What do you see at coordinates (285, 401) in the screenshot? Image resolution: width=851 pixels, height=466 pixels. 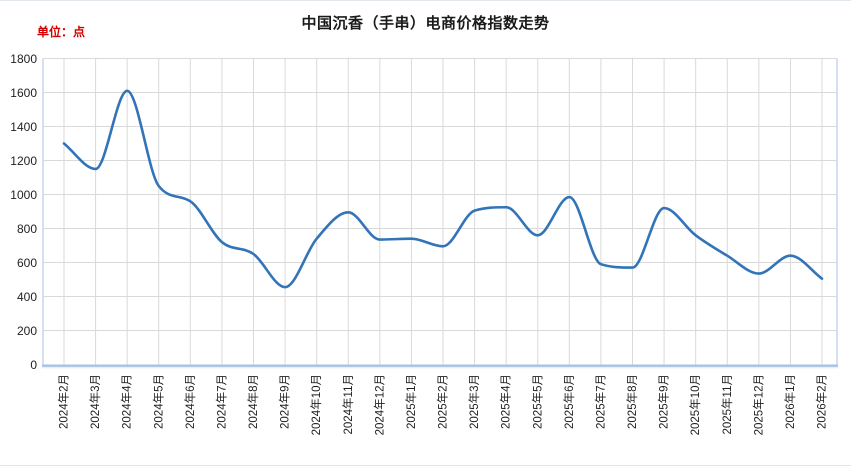 I see `x-tick-label: 2024年9月` at bounding box center [285, 401].